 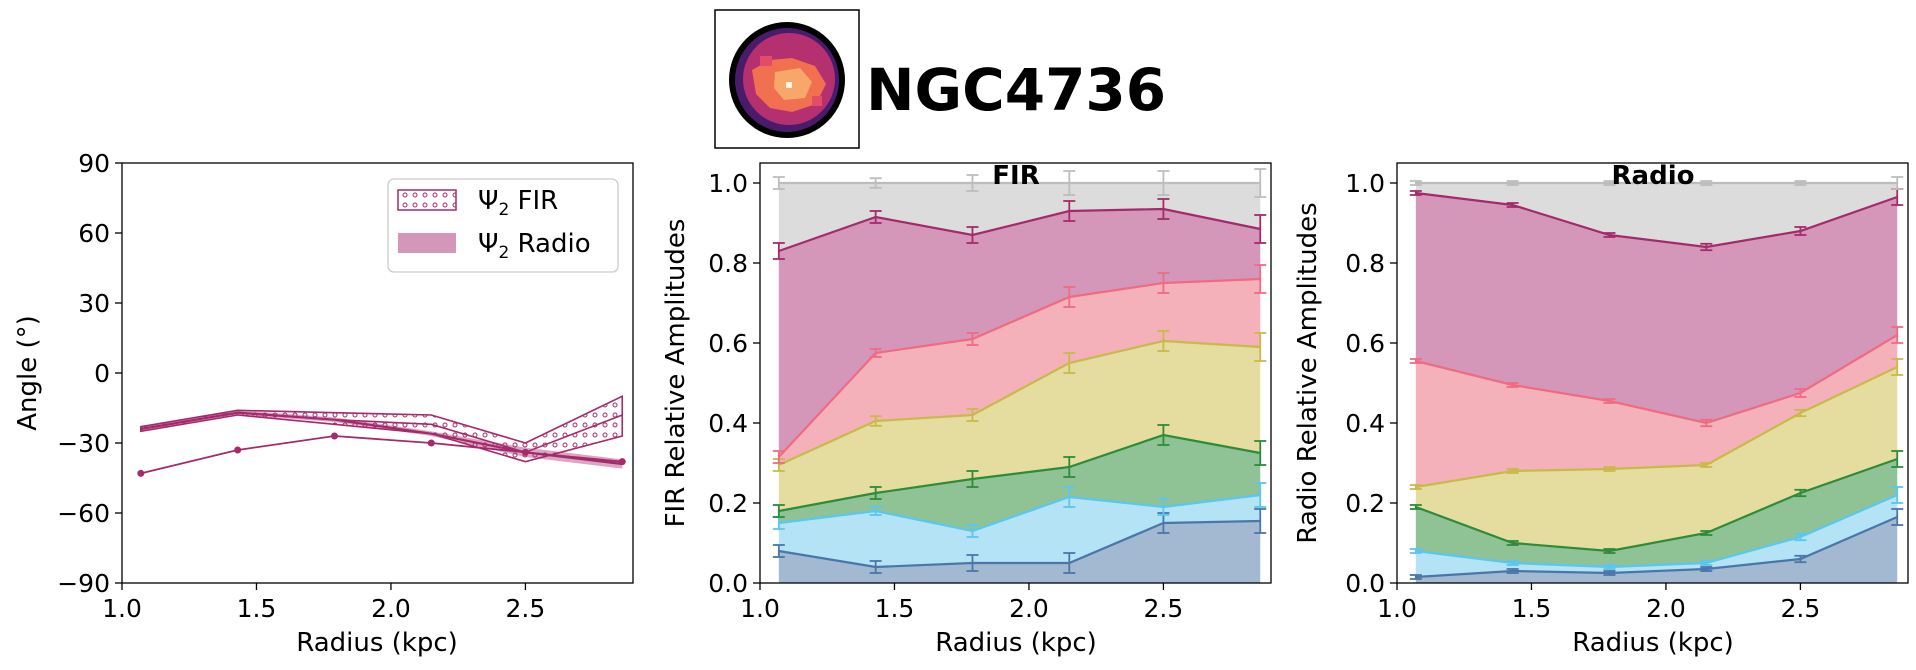 I want to click on yellow-area, so click(x=1019, y=426).